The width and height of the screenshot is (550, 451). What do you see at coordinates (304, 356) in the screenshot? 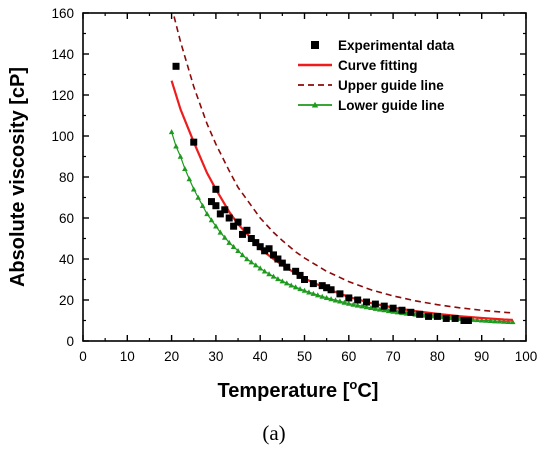
I see `x-tick-label: 50` at bounding box center [304, 356].